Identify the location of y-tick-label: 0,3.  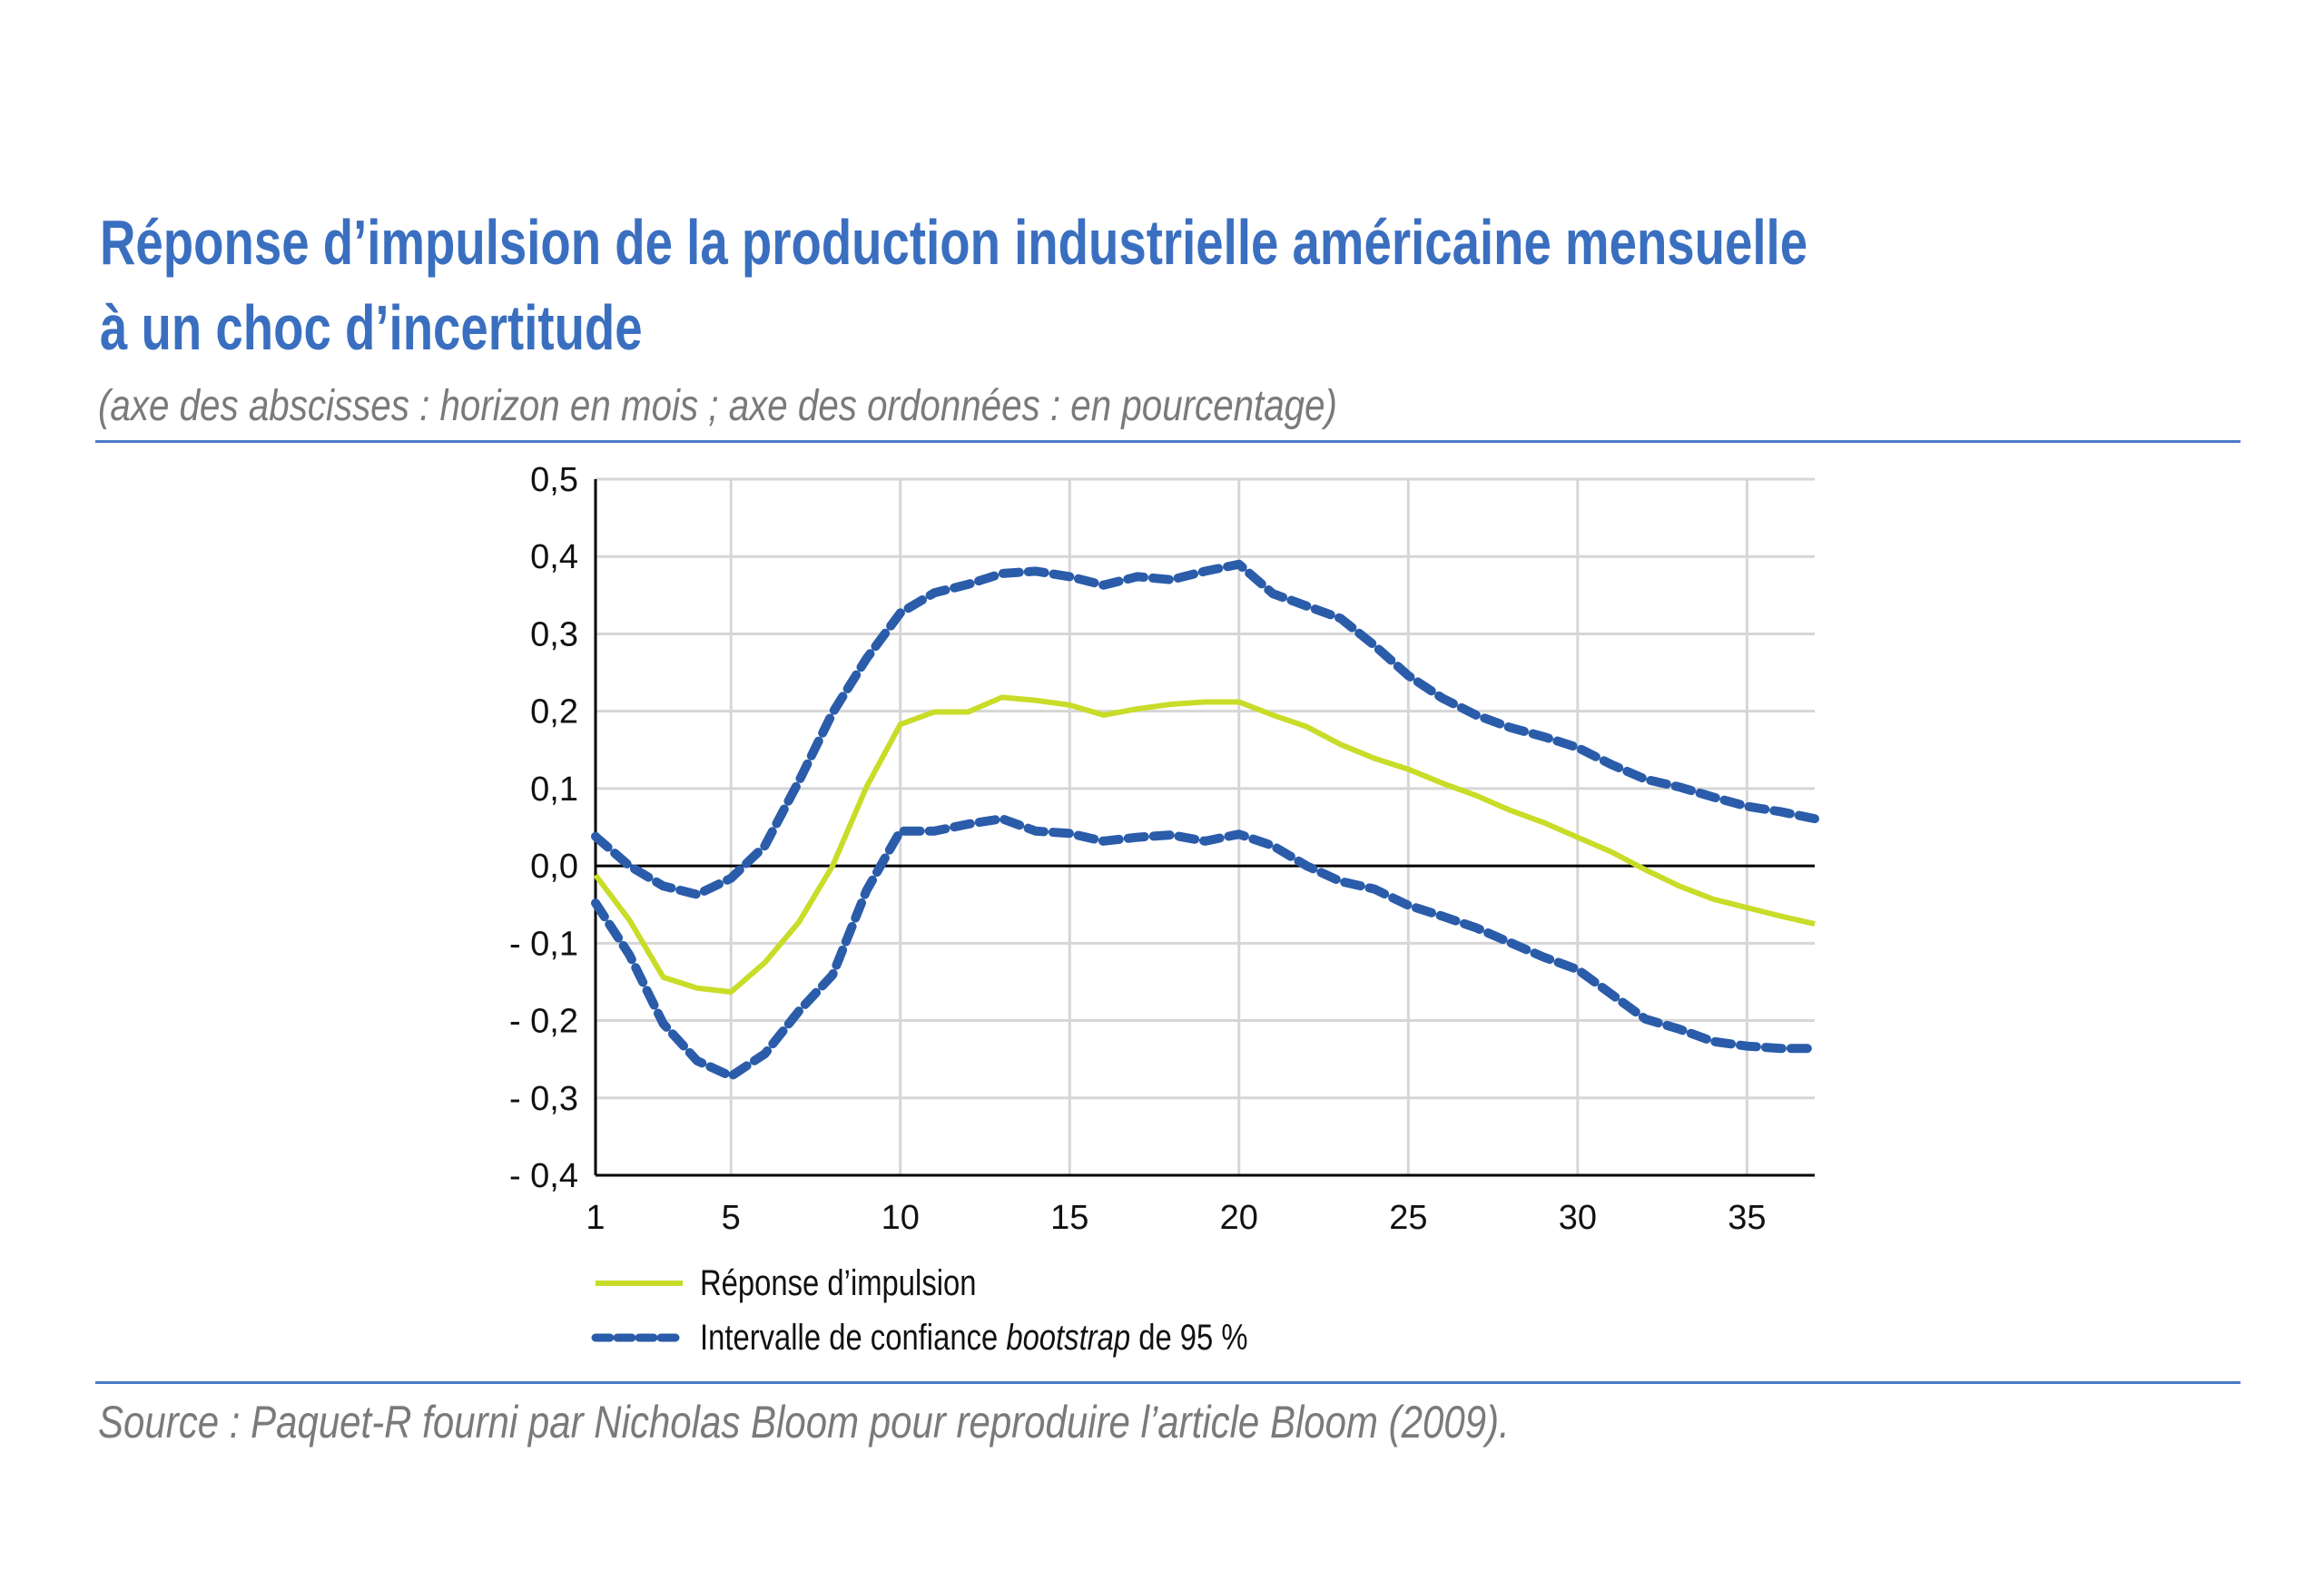
(554, 634).